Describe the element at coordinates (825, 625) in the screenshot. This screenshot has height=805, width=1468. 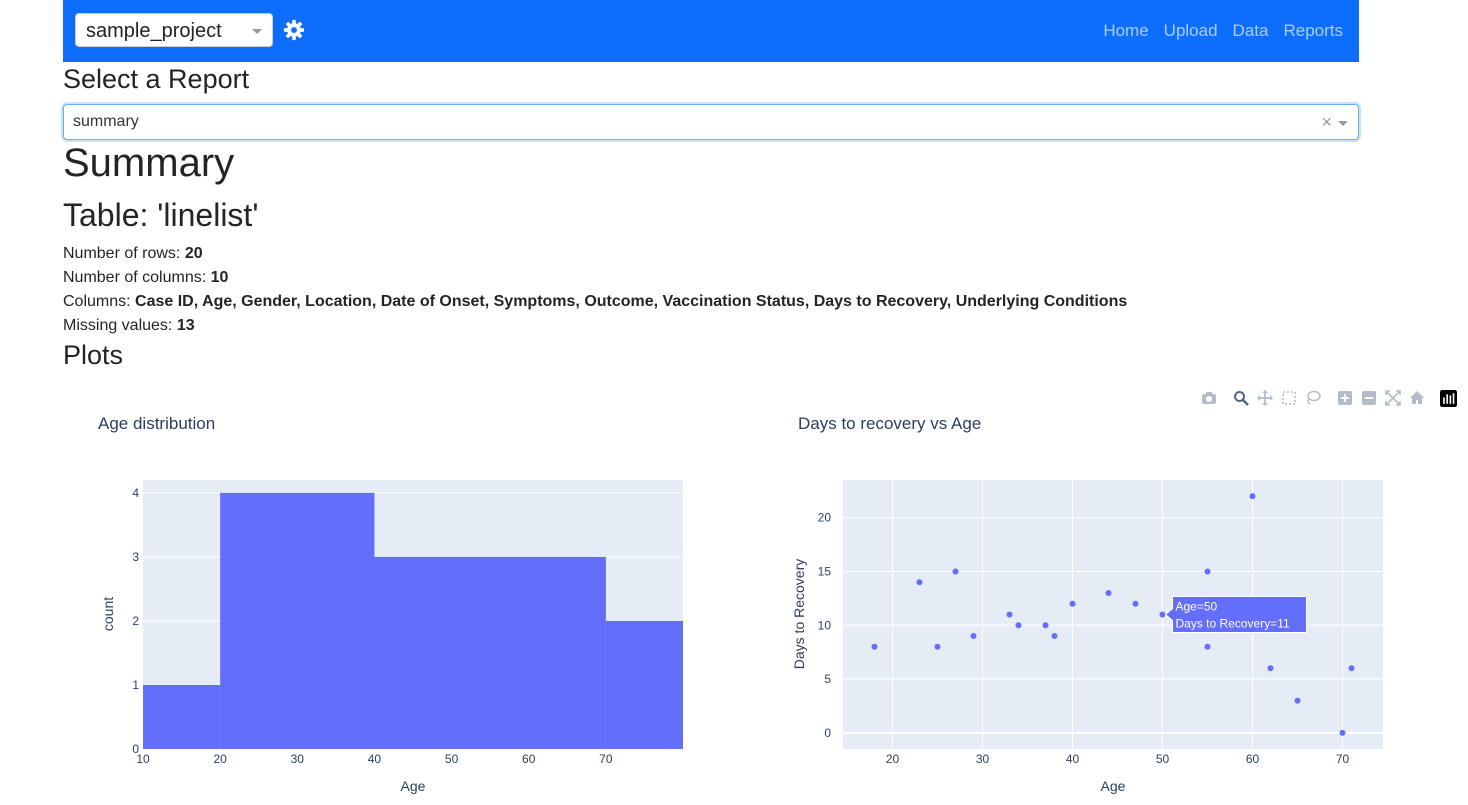
I see `y-tick-label: 10` at that location.